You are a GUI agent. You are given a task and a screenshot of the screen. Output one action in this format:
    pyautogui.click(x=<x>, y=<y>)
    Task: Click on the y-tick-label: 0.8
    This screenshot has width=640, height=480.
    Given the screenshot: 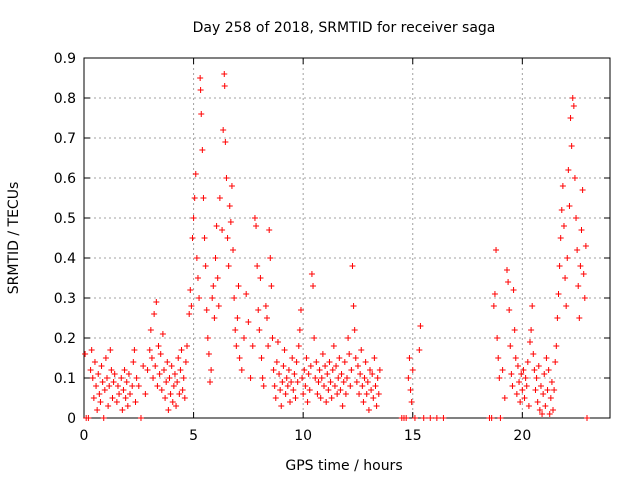 What is the action you would take?
    pyautogui.click(x=65, y=99)
    